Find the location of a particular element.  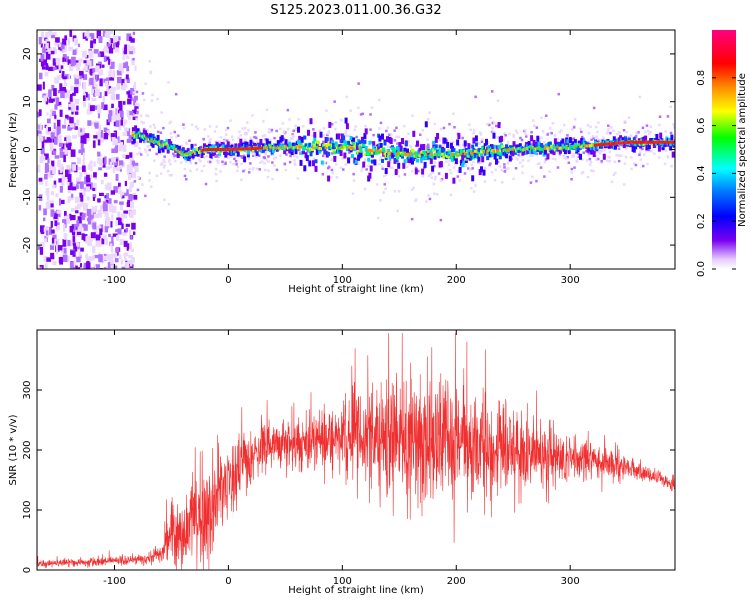

snr-x-tick-label: -100 is located at coordinates (114, 581).